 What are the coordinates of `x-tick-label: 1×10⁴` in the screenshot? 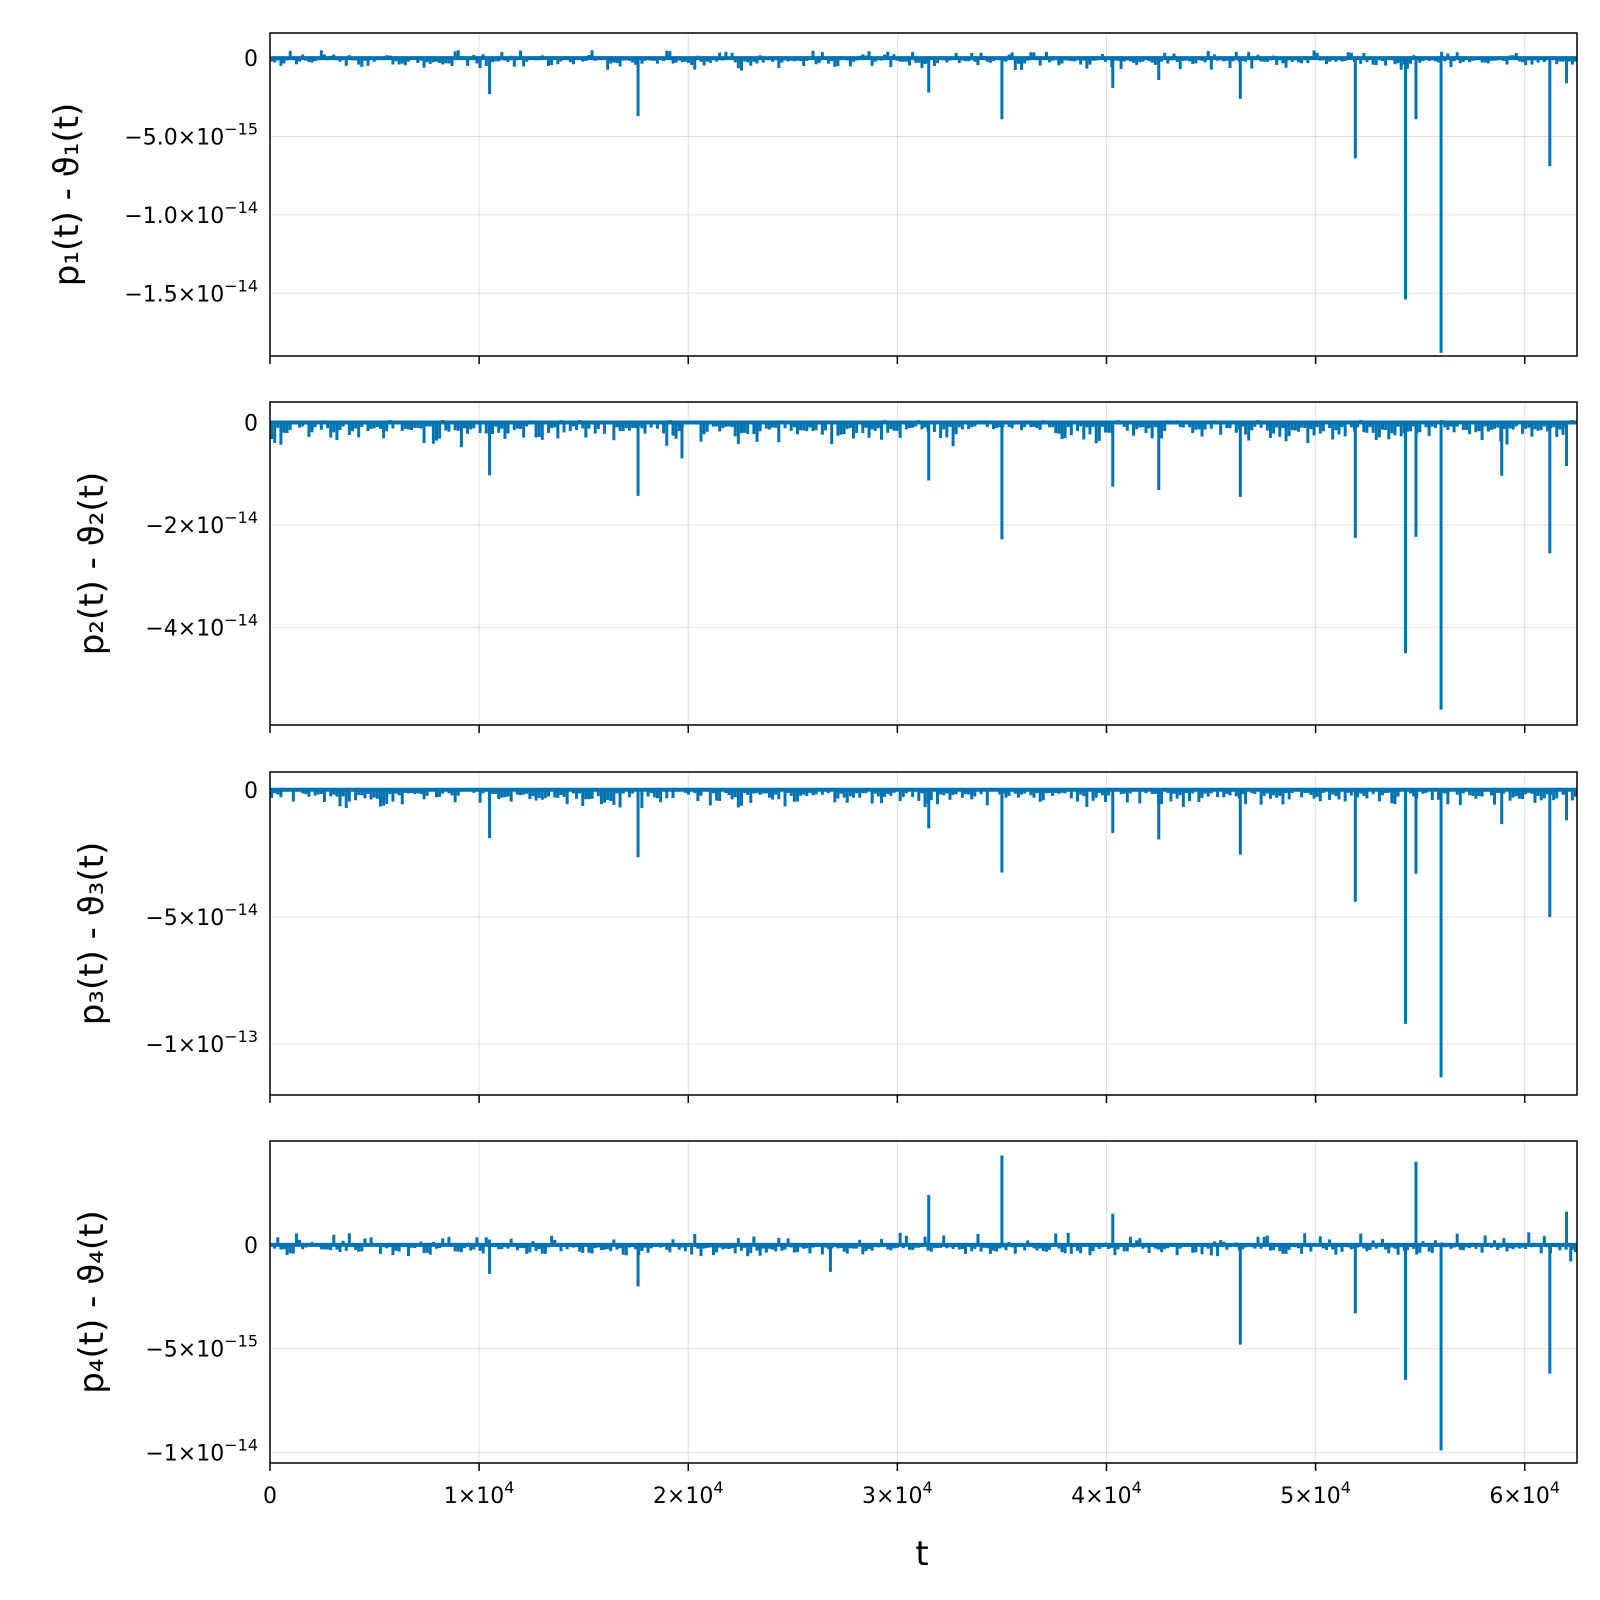 It's located at (479, 1493).